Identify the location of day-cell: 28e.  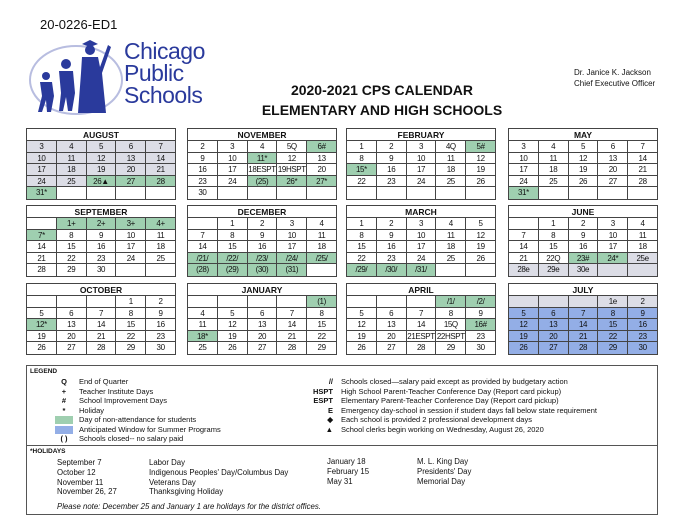
(524, 270).